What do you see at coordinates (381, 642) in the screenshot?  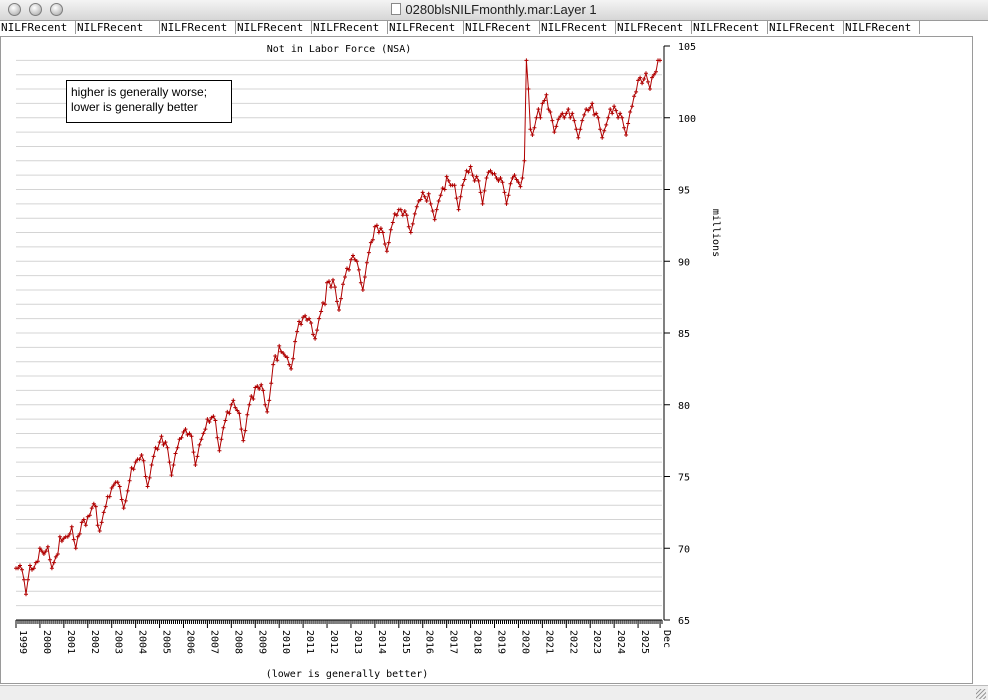 I see `x-tick-label: 2014` at bounding box center [381, 642].